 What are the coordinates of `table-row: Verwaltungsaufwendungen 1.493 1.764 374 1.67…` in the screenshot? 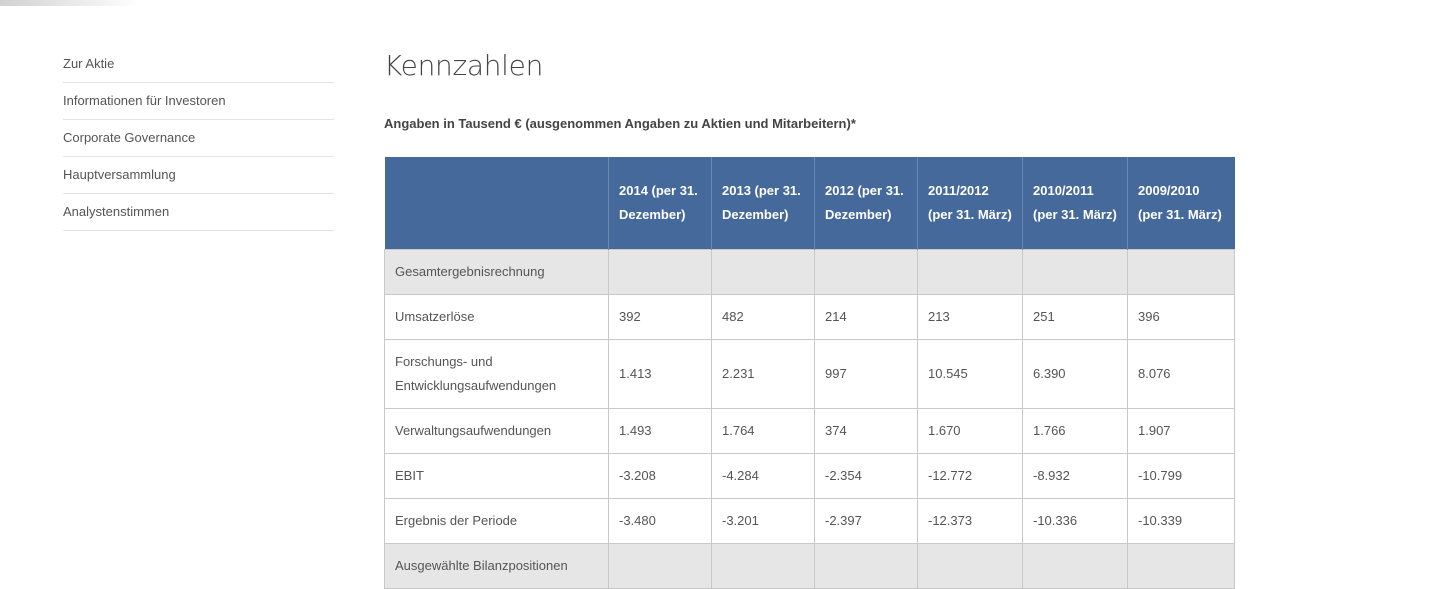 It's located at (809, 431).